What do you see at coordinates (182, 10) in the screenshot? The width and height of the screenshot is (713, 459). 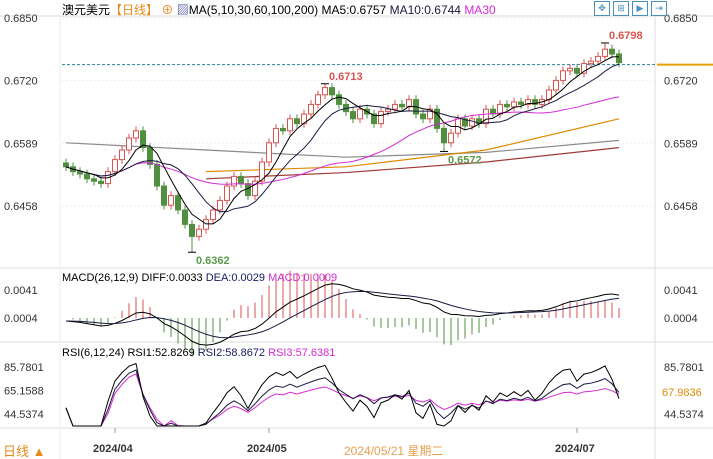 I see `indicator-icon: ▨` at bounding box center [182, 10].